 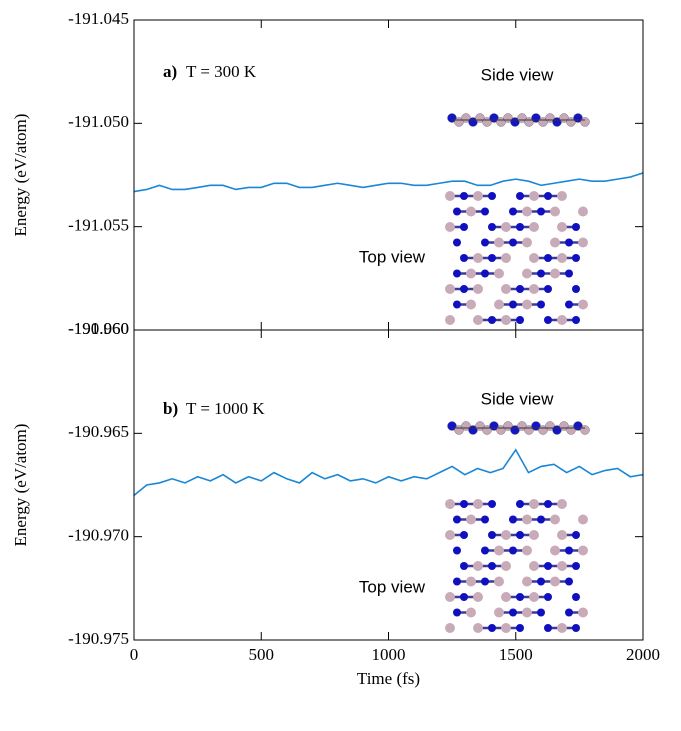 What do you see at coordinates (98, 18) in the screenshot?
I see `y-tick-label: -191.045` at bounding box center [98, 18].